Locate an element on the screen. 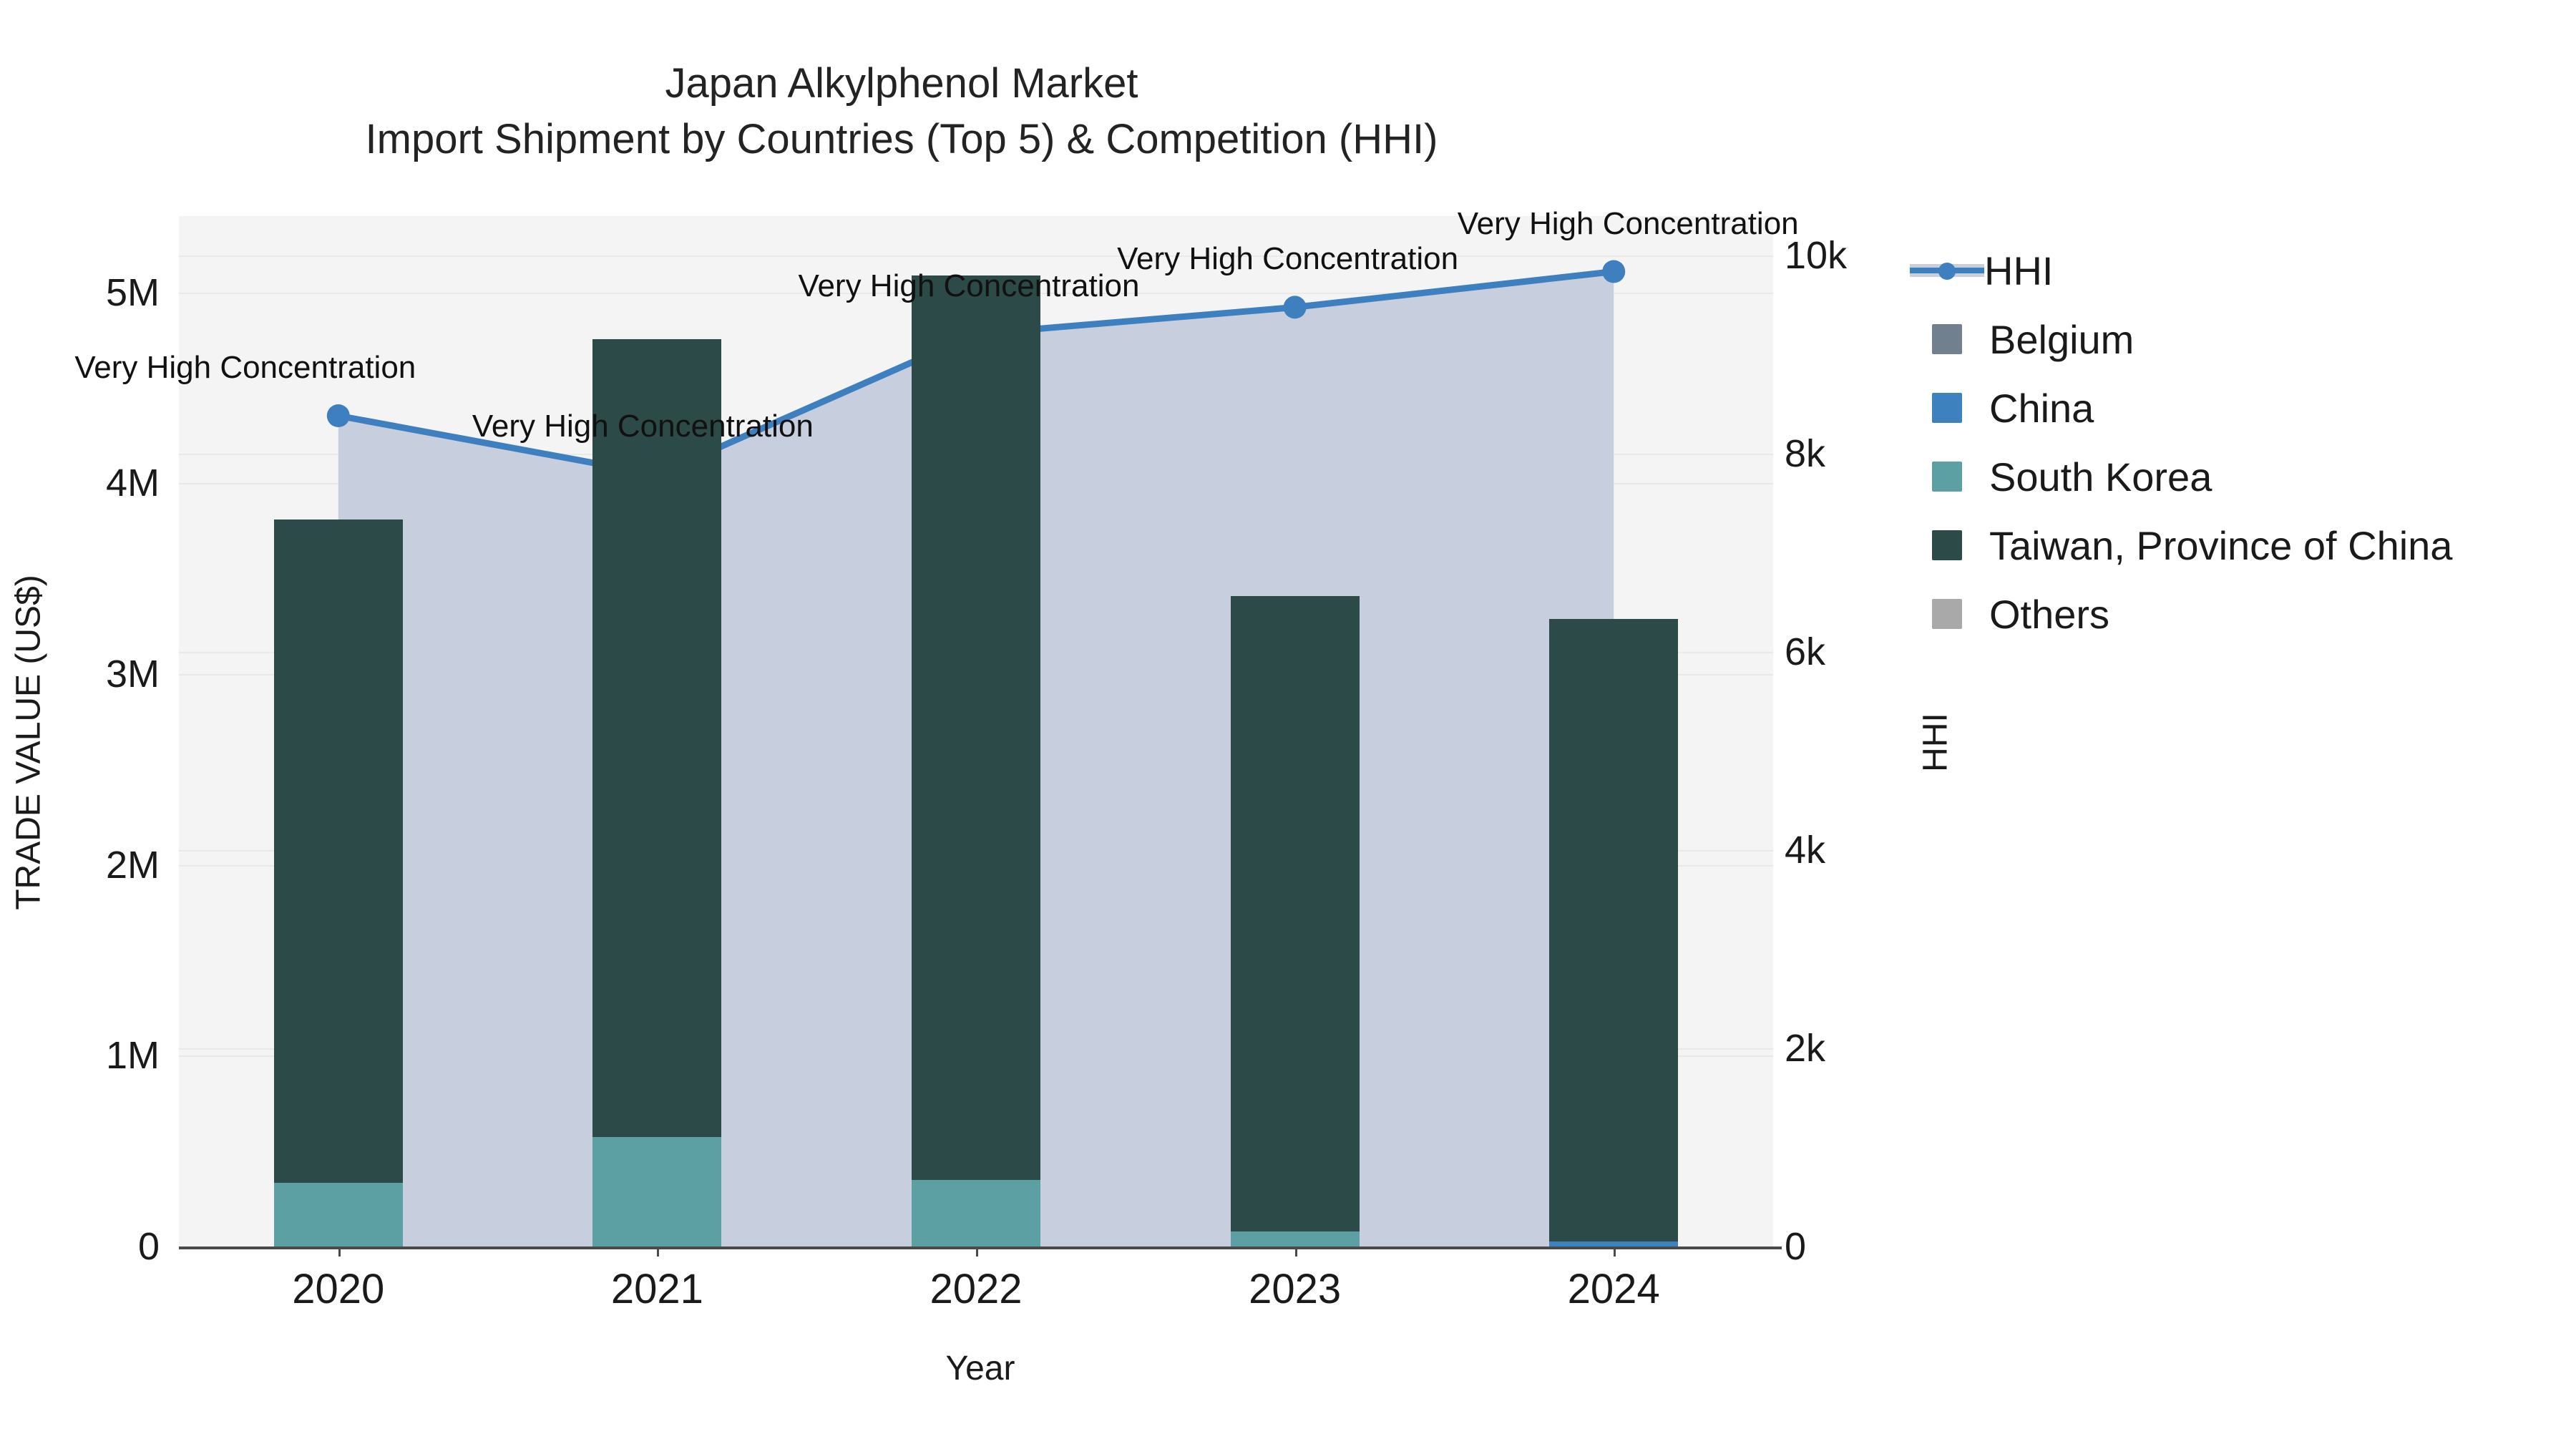  x-axis-tick-label: 2022 is located at coordinates (976, 1289).